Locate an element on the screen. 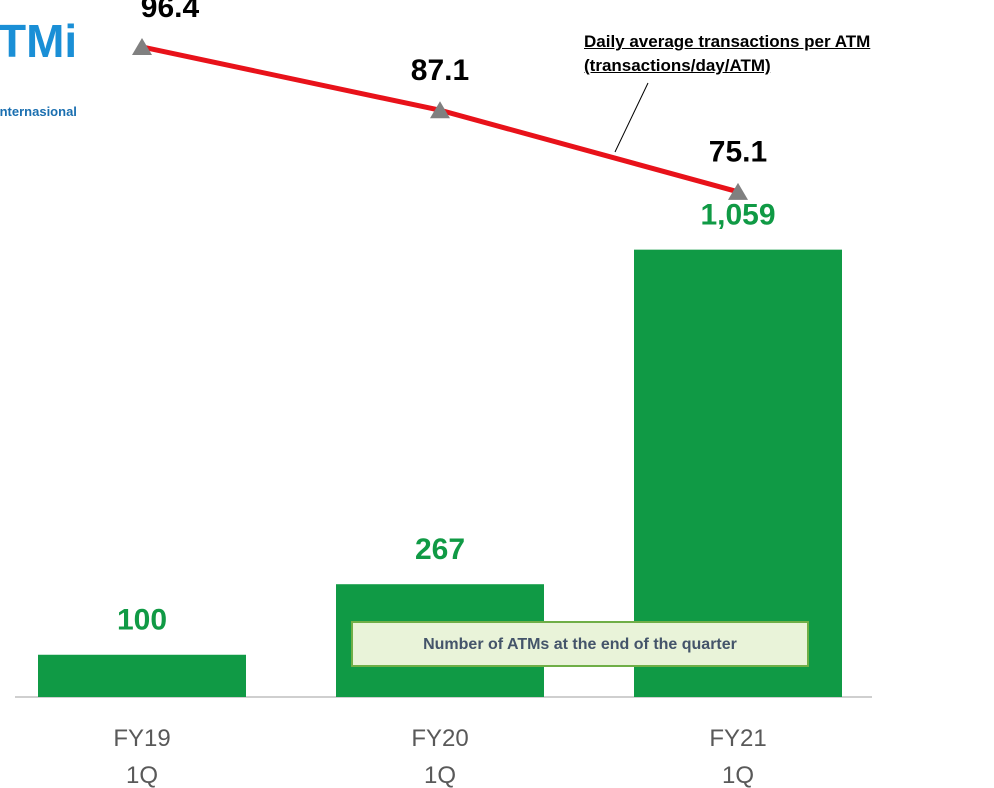  bar-value-label: 1,059 is located at coordinates (737, 215).